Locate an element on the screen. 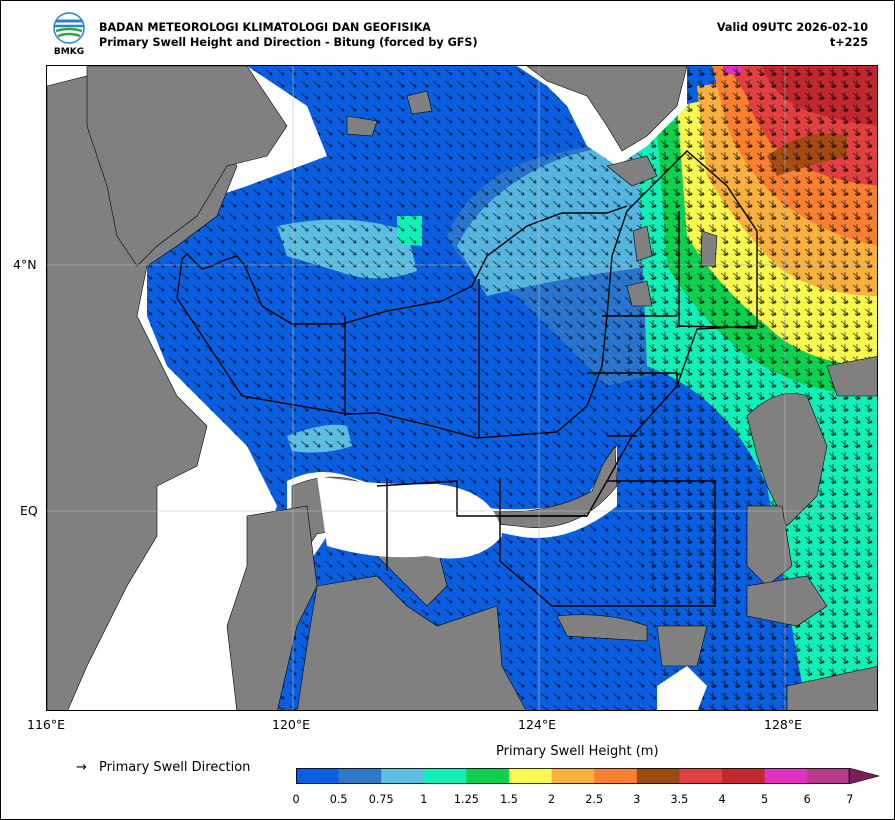 The width and height of the screenshot is (895, 820). colorbar-tick-label: 3 is located at coordinates (637, 799).